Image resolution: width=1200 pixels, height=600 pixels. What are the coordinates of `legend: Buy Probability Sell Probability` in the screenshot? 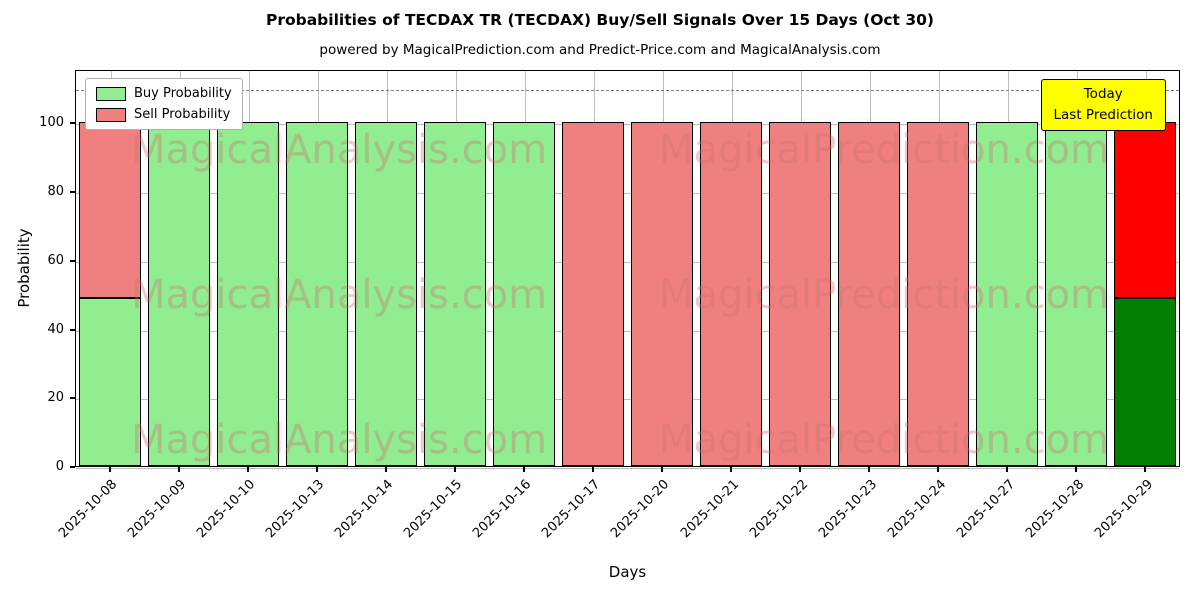 It's located at (164, 104).